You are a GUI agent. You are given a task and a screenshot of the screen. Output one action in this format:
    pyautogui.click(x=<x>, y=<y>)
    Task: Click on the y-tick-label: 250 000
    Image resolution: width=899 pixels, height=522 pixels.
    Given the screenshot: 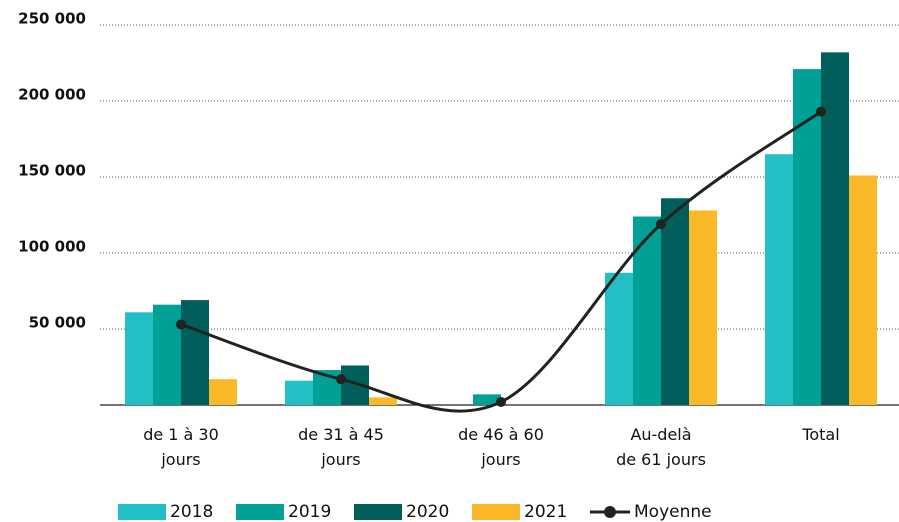 What is the action you would take?
    pyautogui.click(x=52, y=19)
    